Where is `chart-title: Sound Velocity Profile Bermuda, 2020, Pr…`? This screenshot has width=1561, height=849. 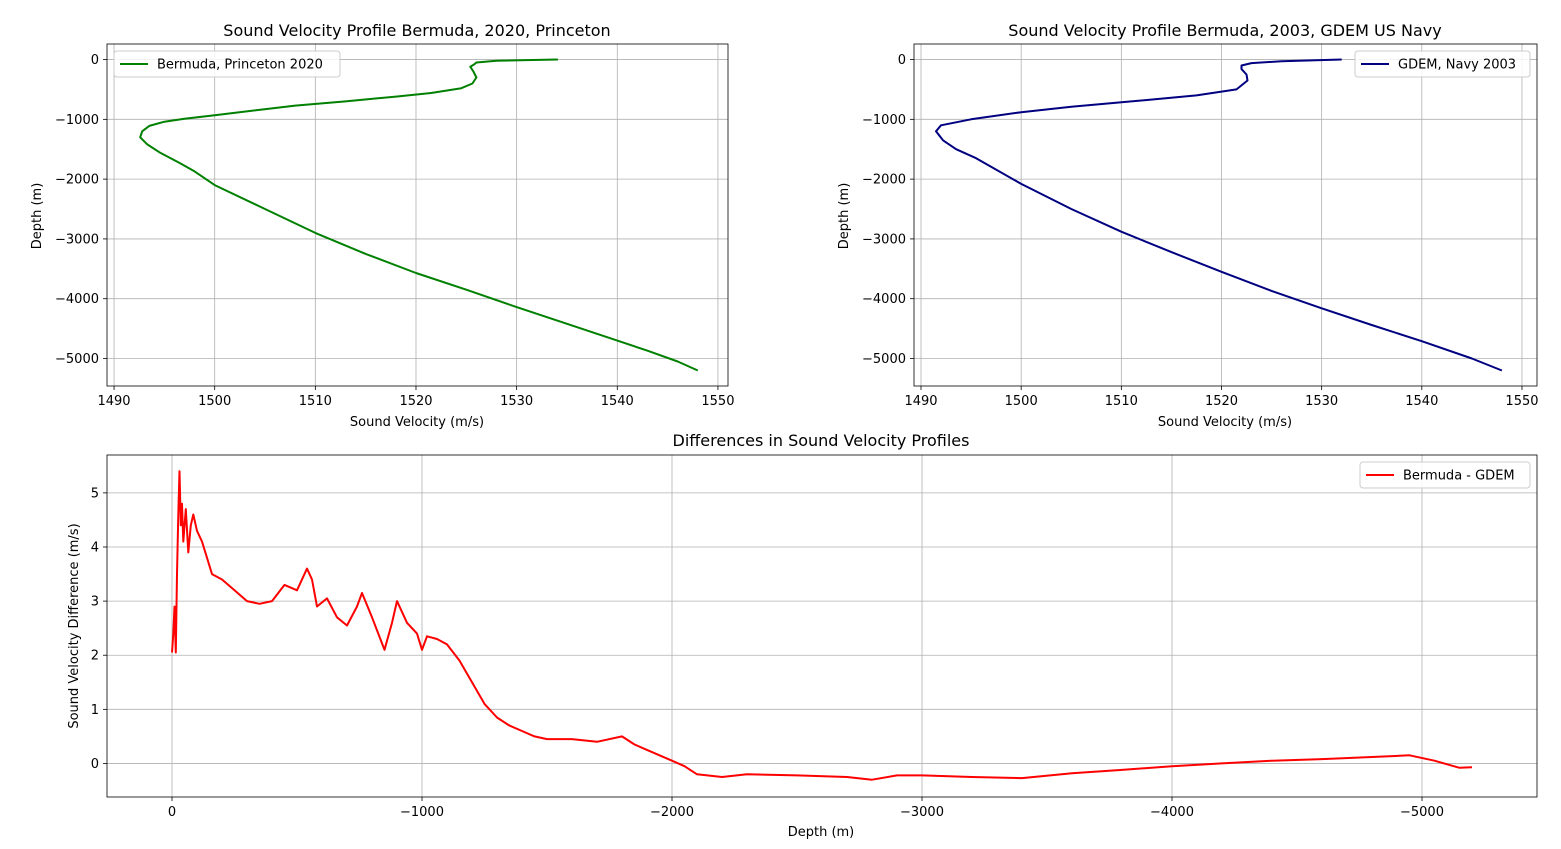 chart-title: Sound Velocity Profile Bermuda, 2020, Pr… is located at coordinates (416, 30).